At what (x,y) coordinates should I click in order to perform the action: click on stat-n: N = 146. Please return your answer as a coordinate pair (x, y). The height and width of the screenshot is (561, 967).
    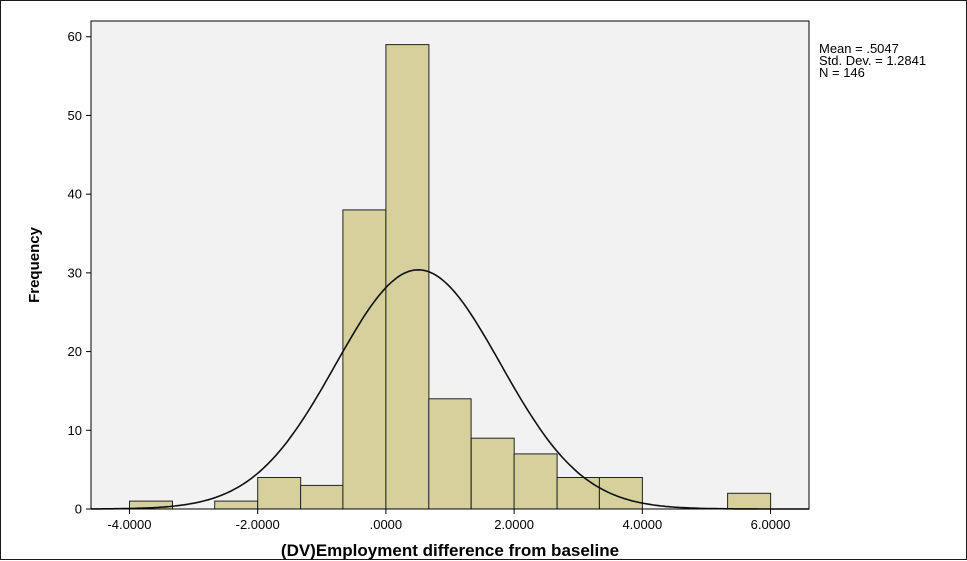
    Looking at the image, I should click on (842, 72).